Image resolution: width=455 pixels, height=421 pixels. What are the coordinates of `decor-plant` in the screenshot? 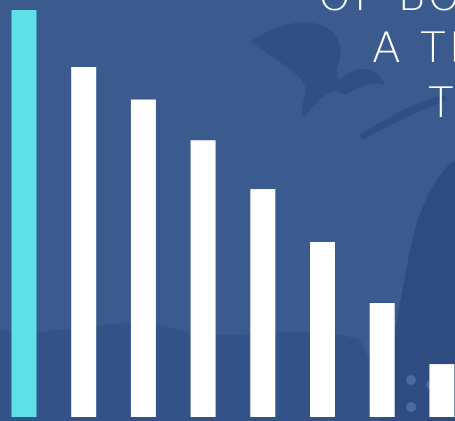 It's located at (417, 290).